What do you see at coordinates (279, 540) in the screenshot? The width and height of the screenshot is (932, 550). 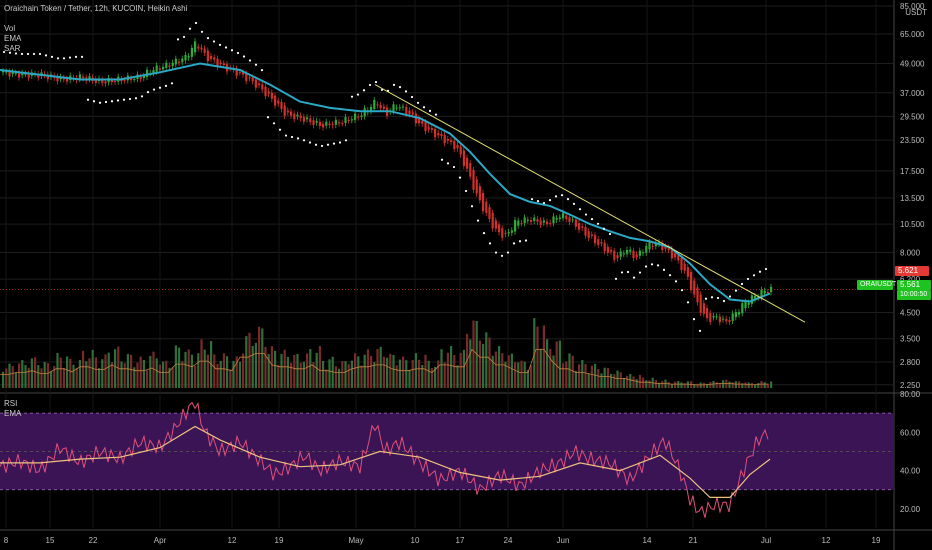 I see `time-tick-label: 19` at bounding box center [279, 540].